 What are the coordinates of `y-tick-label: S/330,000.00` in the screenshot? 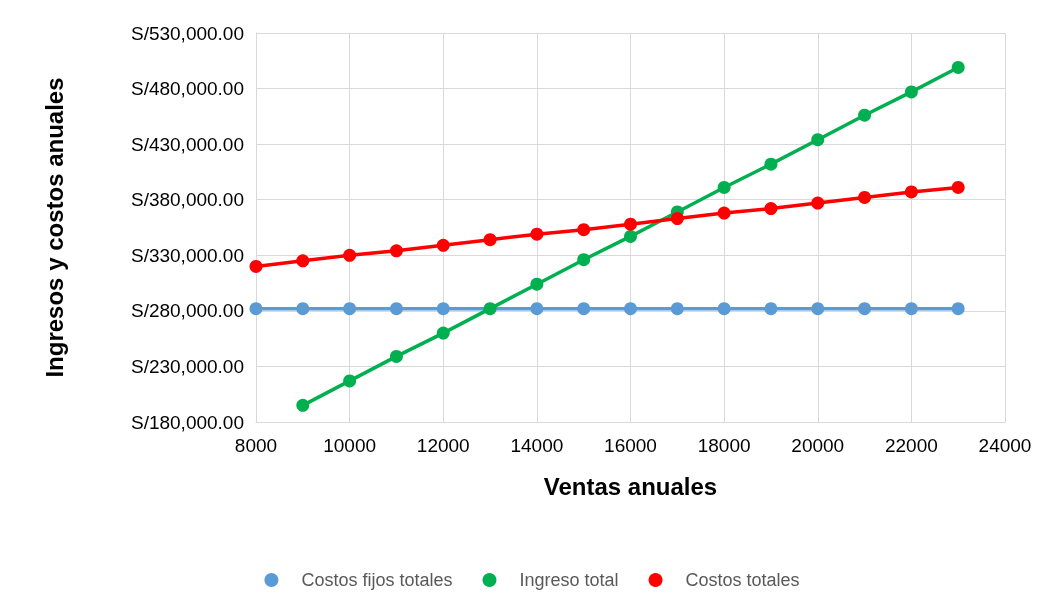 It's located at (187, 255).